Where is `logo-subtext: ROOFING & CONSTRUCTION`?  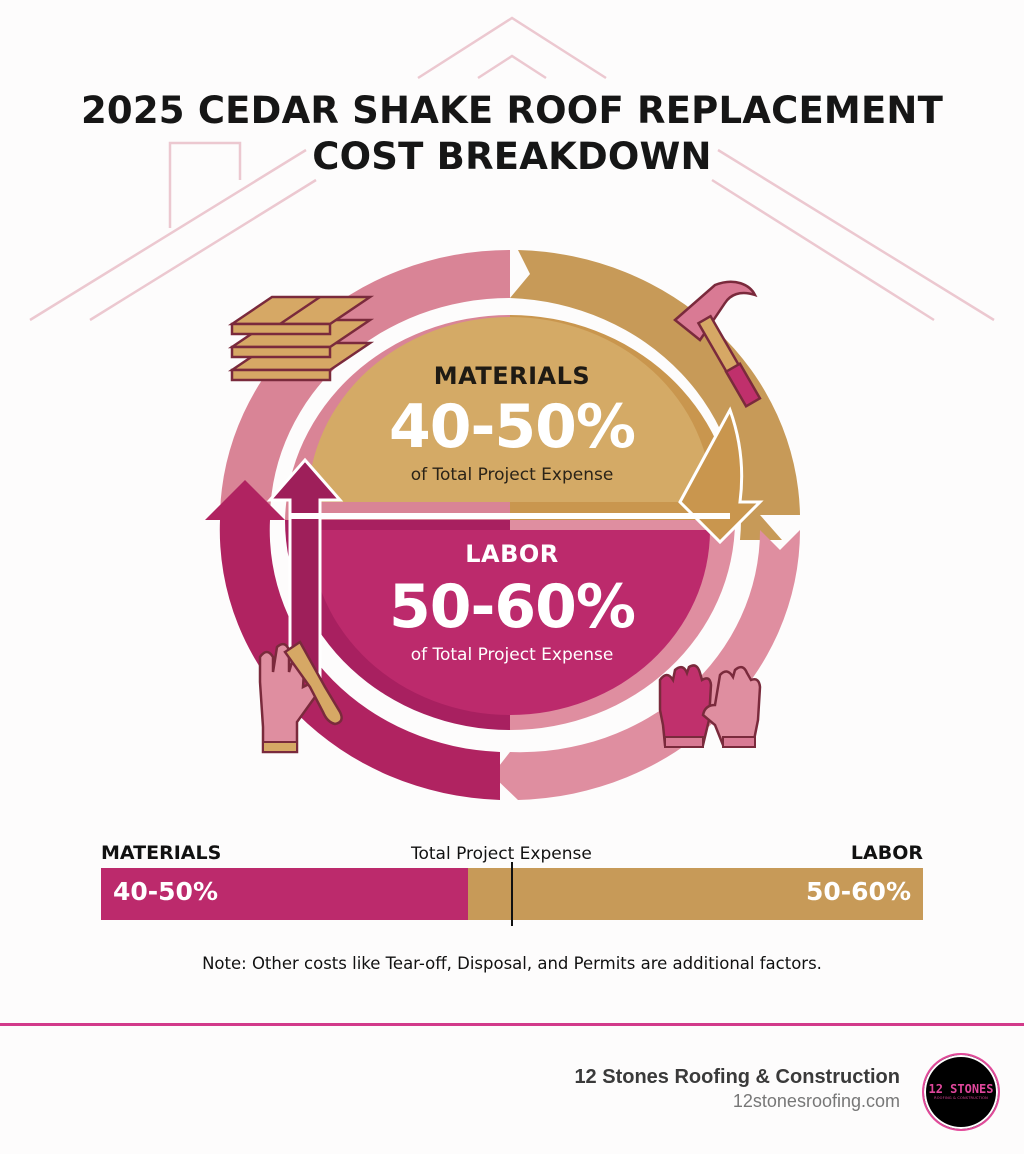
logo-subtext: ROOFING & CONSTRUCTION is located at coordinates (961, 1098).